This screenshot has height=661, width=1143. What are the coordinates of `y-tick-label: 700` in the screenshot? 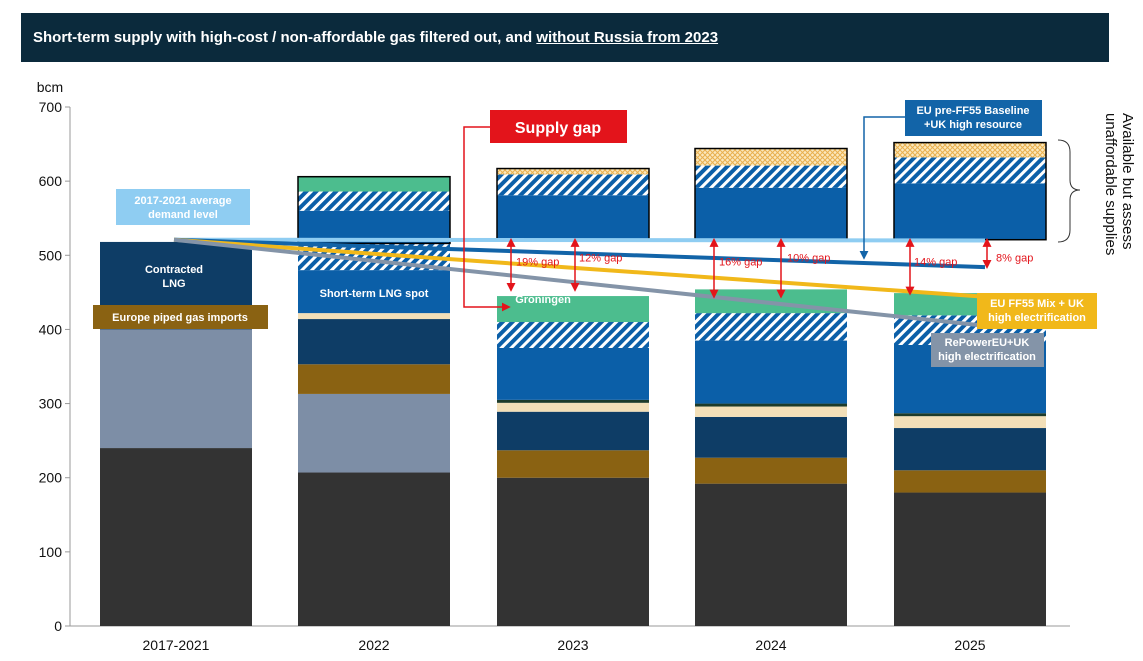 It's located at (51, 107).